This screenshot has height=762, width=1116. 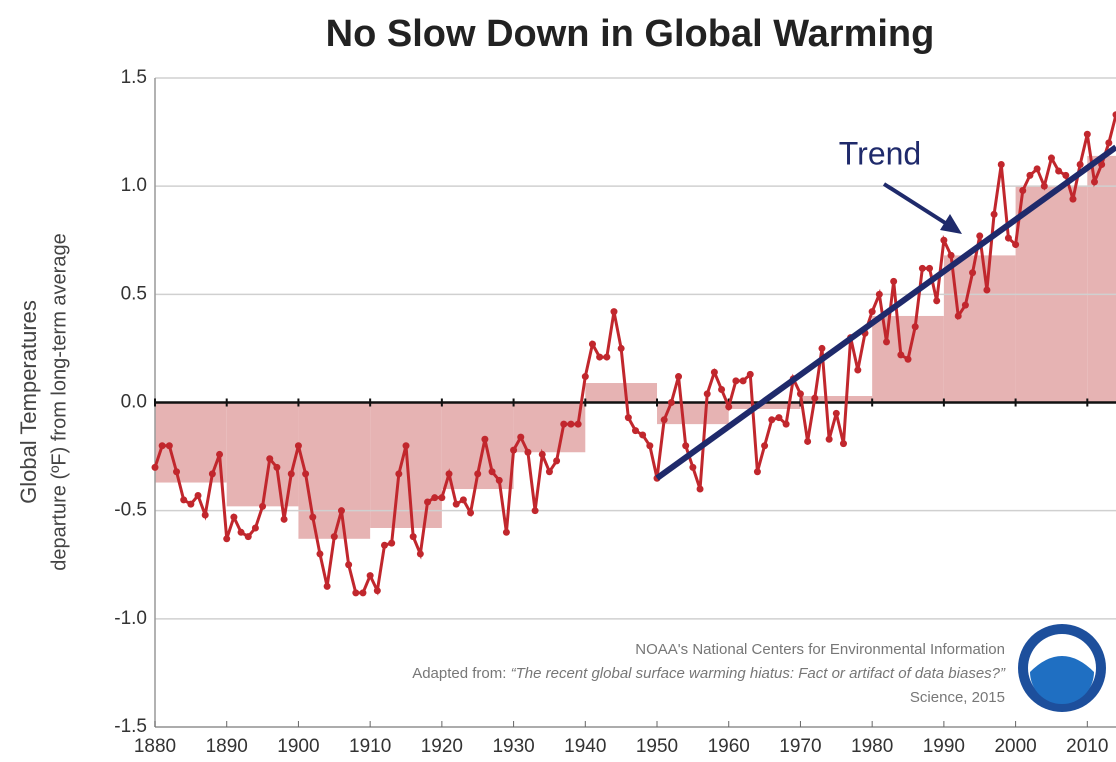 What do you see at coordinates (1062, 680) in the screenshot?
I see `logo-wave` at bounding box center [1062, 680].